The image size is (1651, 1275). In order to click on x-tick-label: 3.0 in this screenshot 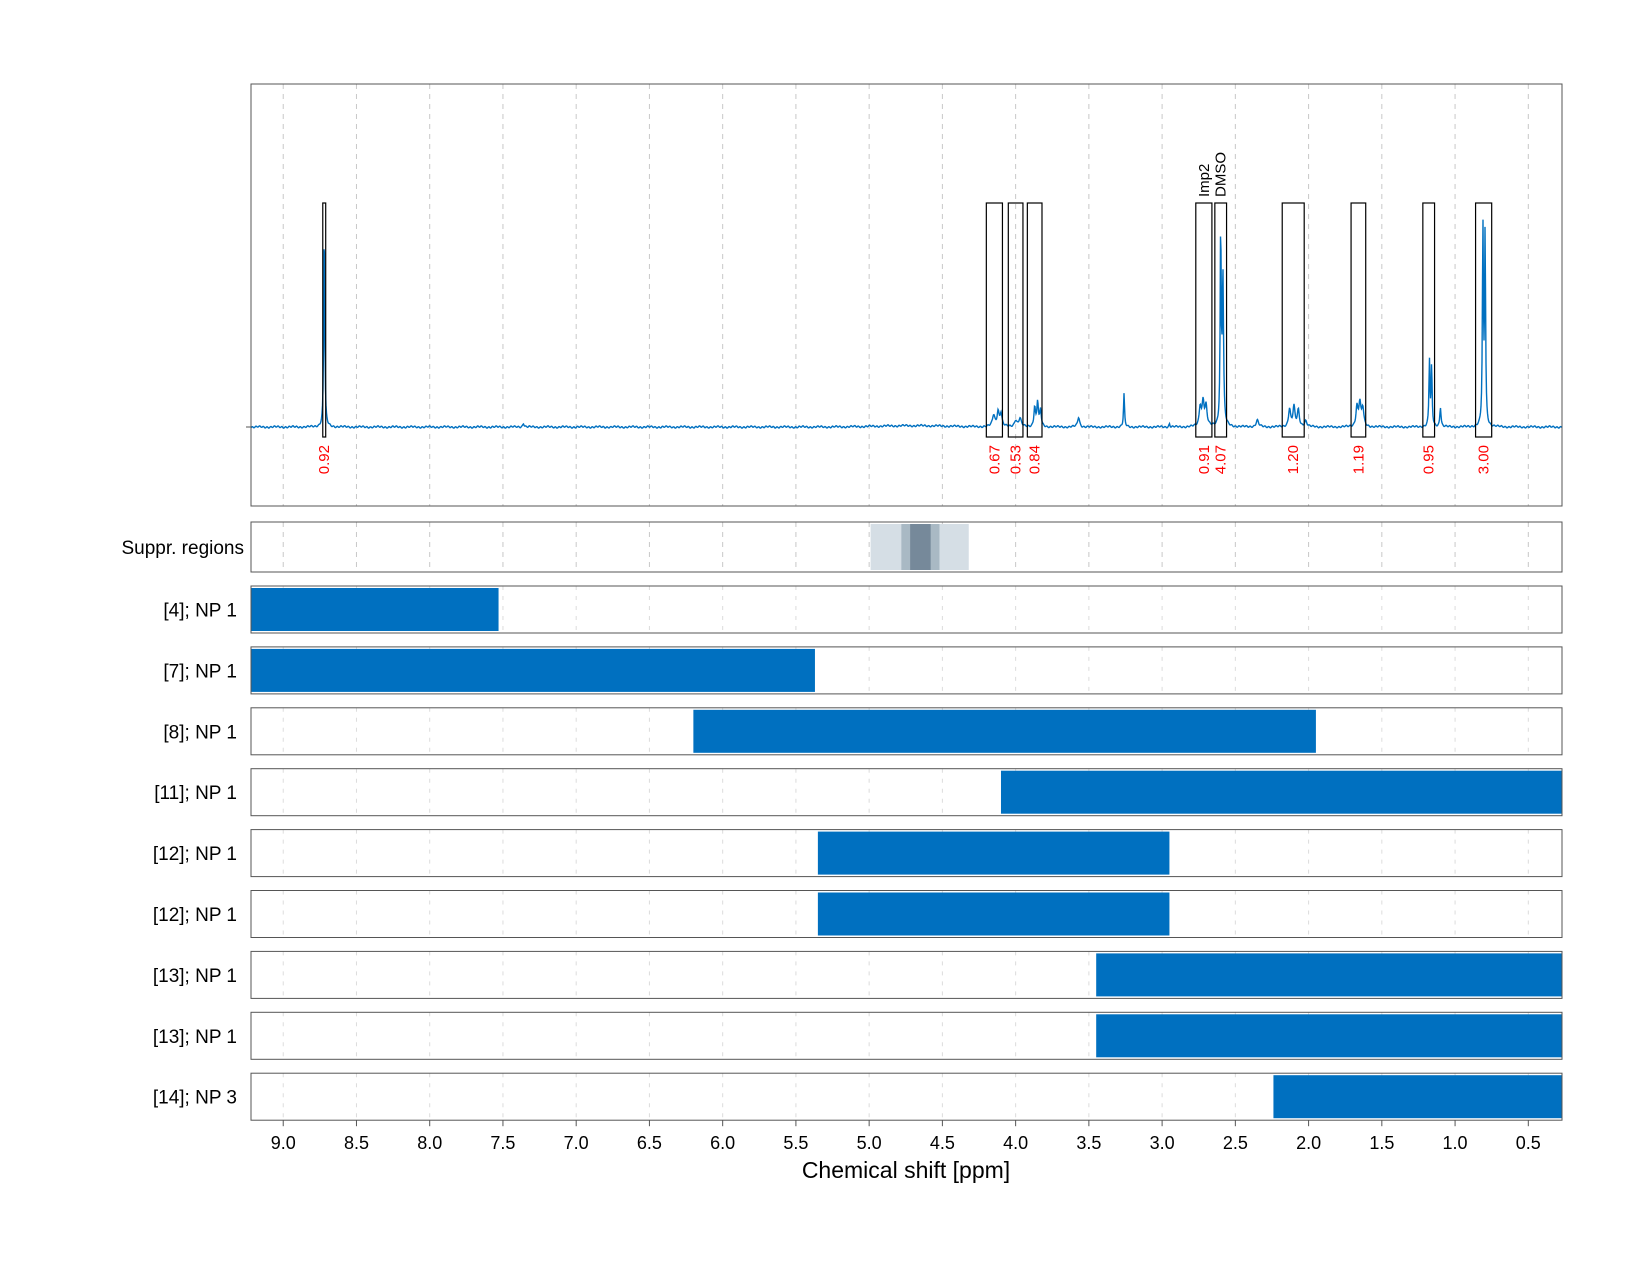, I will do `click(1162, 1143)`.